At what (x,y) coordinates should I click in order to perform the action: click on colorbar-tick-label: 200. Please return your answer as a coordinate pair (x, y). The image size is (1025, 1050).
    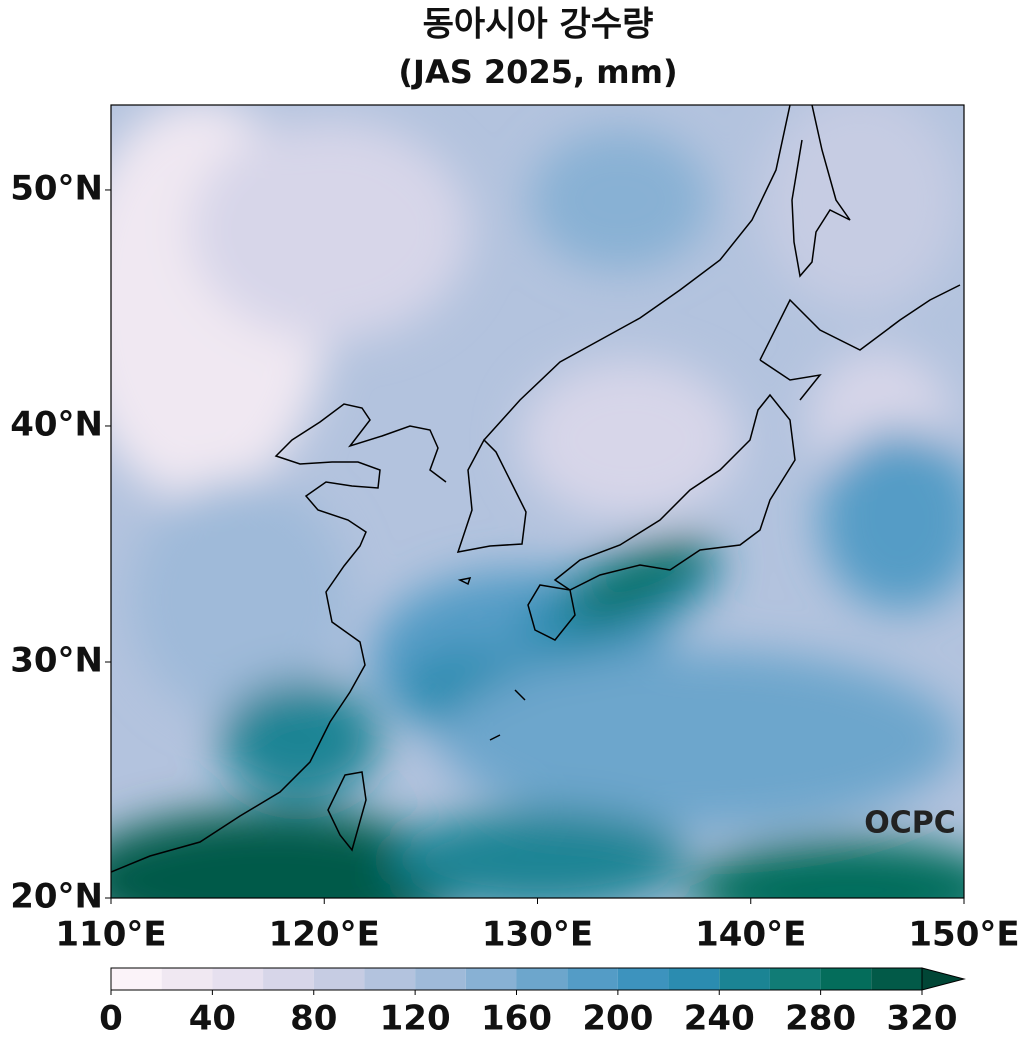
    Looking at the image, I should click on (617, 1019).